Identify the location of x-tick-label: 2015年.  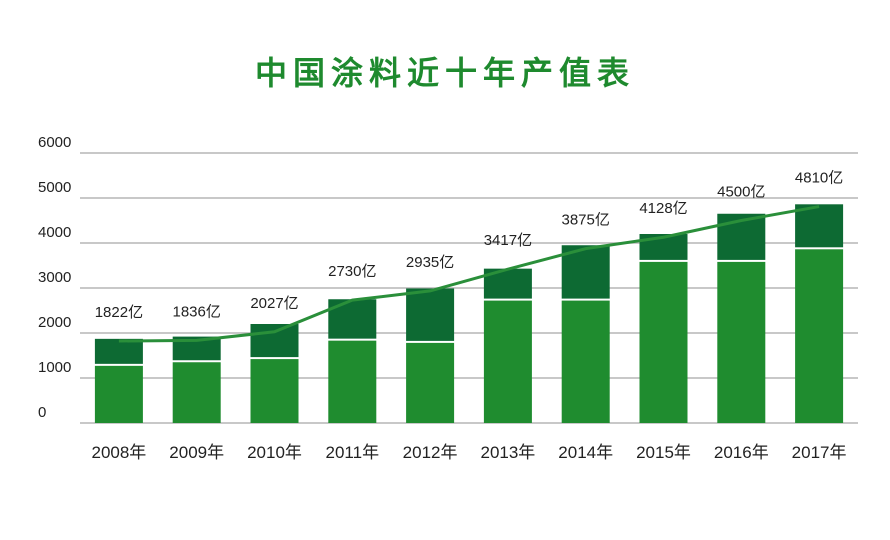
(663, 452).